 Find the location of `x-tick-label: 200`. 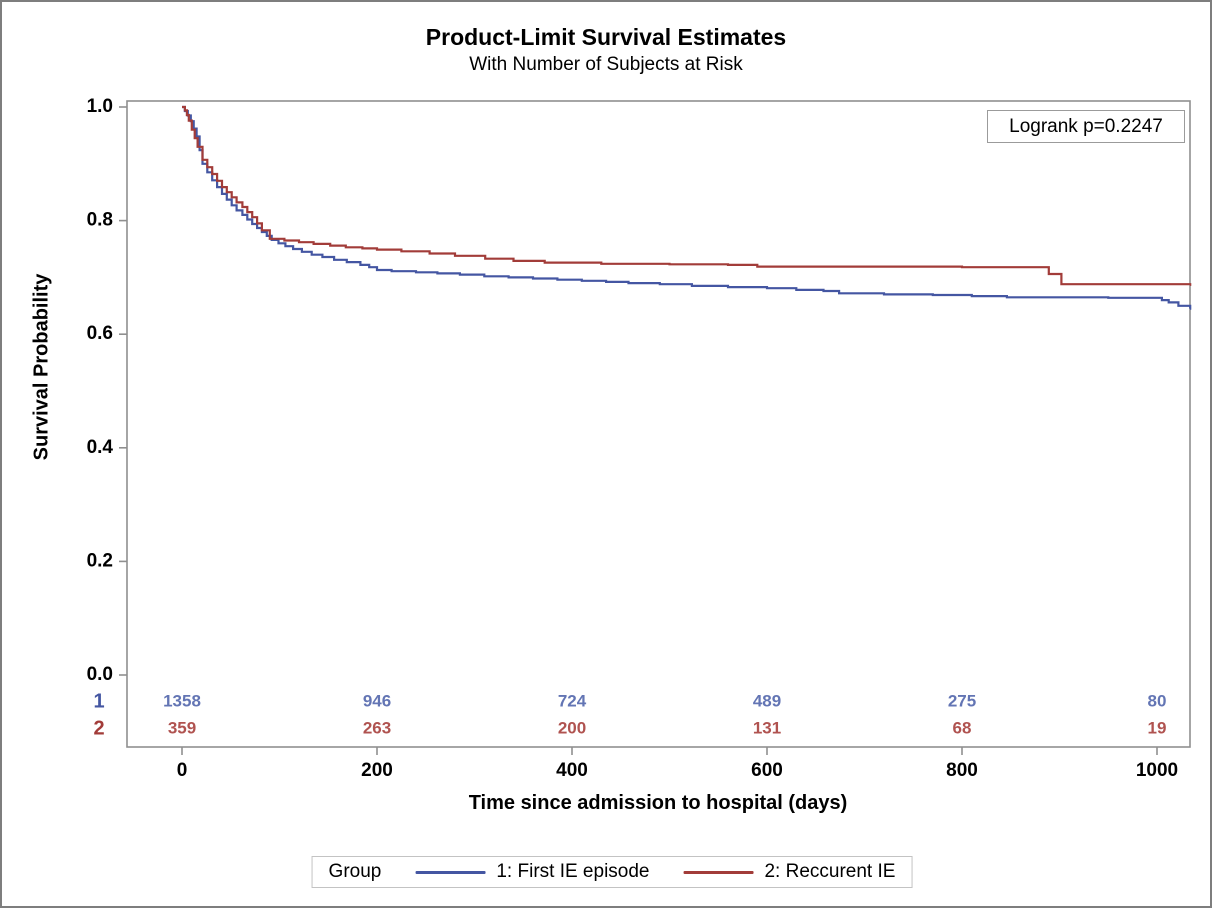

x-tick-label: 200 is located at coordinates (377, 770).